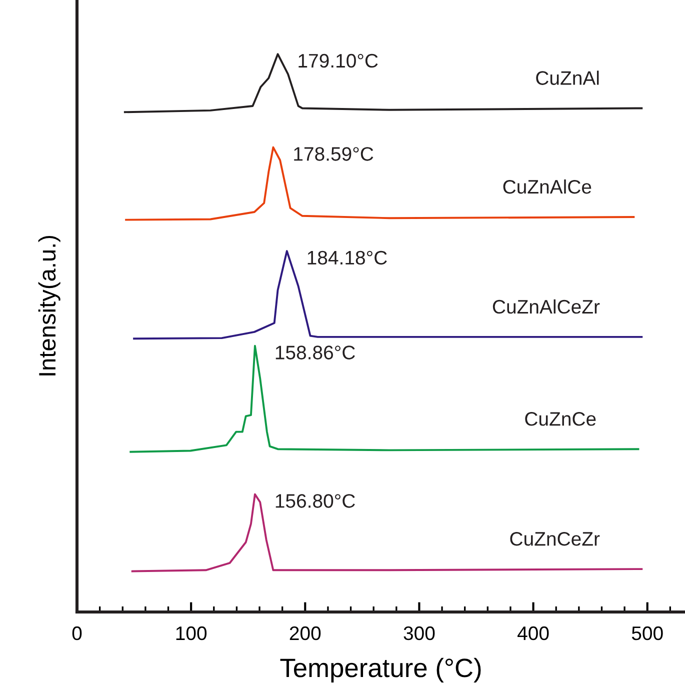 The width and height of the screenshot is (685, 700). What do you see at coordinates (338, 61) in the screenshot?
I see `annotation: 179.10°C` at bounding box center [338, 61].